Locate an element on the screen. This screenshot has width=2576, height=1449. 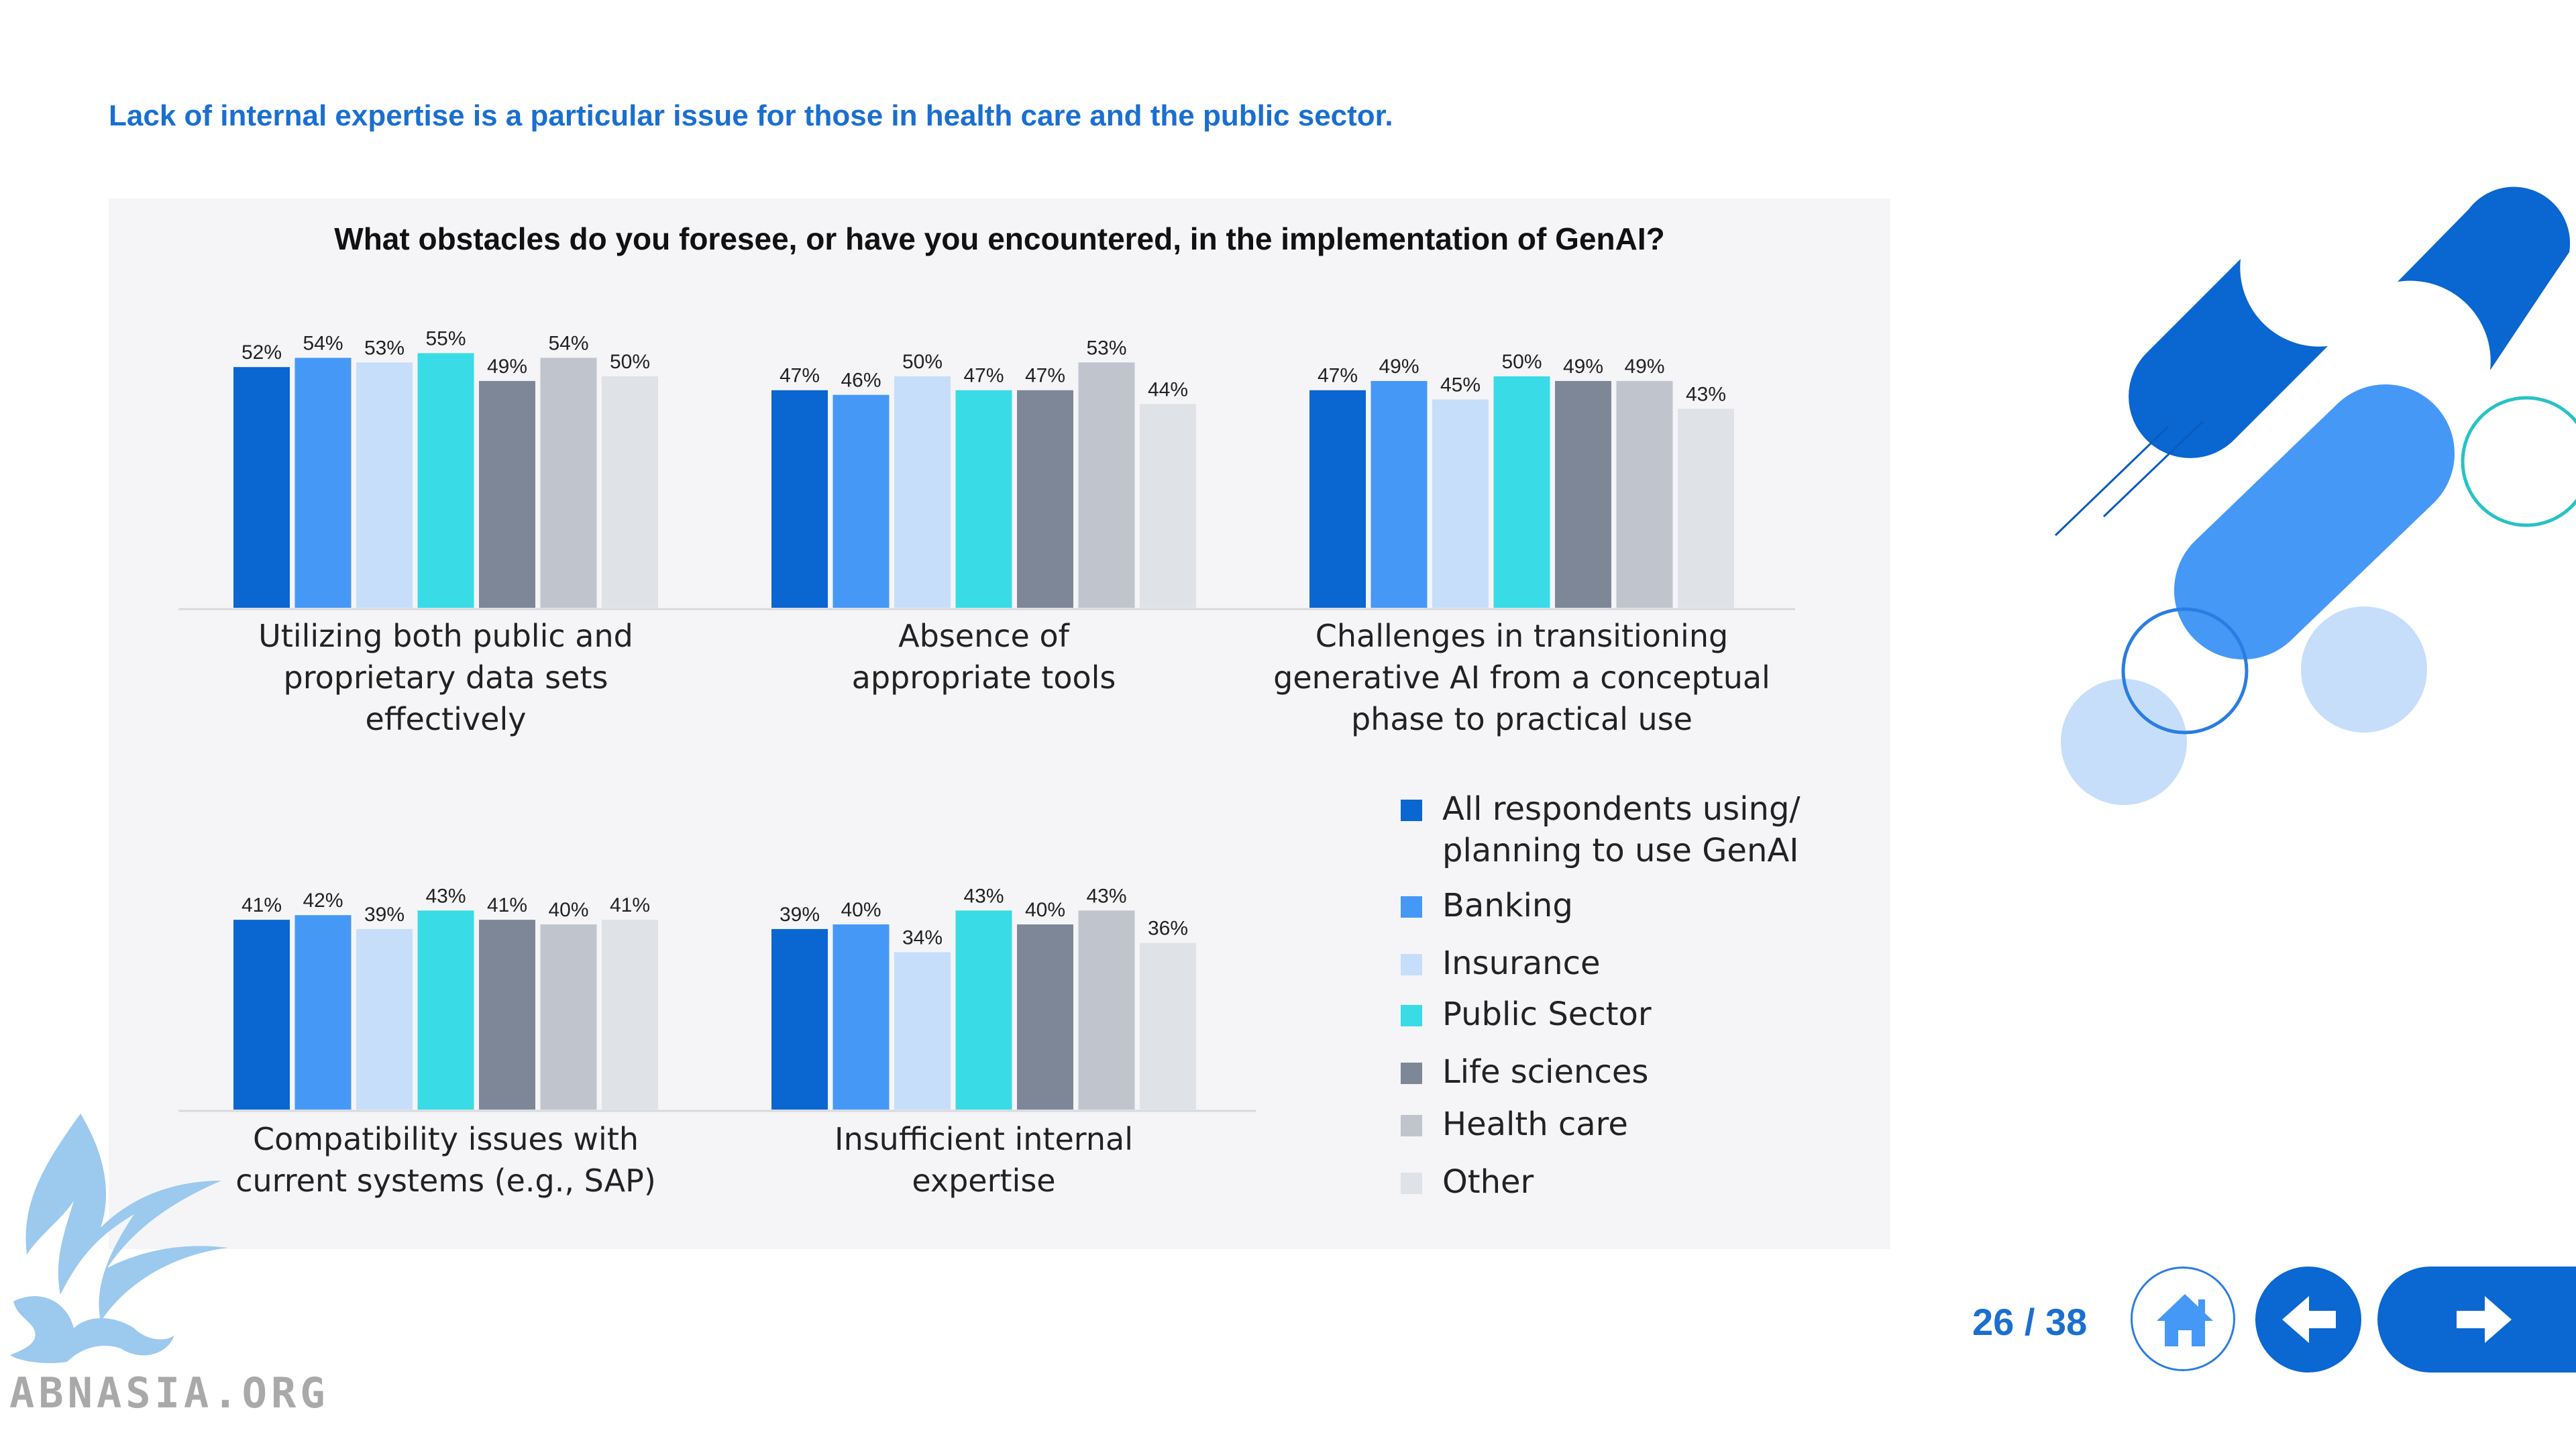
bar-value-label: 53% is located at coordinates (1106, 348).